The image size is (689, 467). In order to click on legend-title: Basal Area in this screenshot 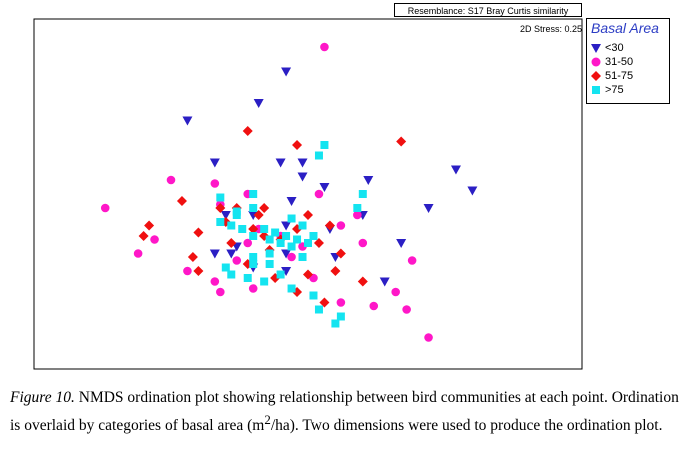, I will do `click(625, 28)`.